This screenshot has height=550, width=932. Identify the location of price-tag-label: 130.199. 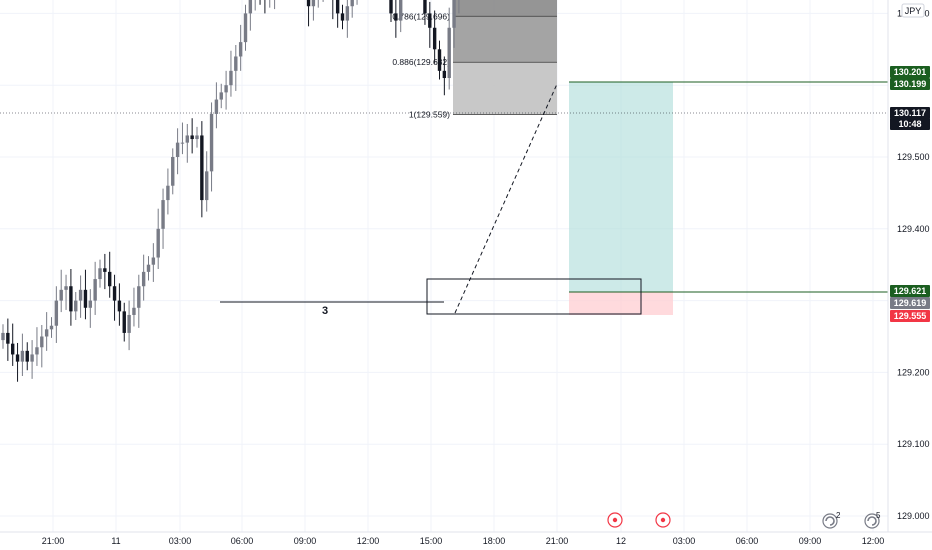
(910, 84).